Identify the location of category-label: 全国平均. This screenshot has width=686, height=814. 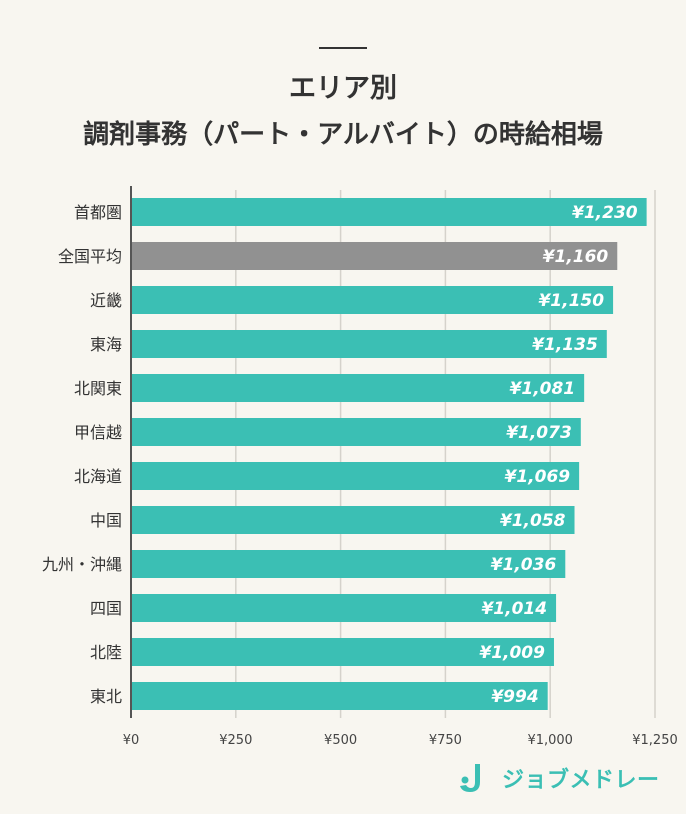
(90, 256).